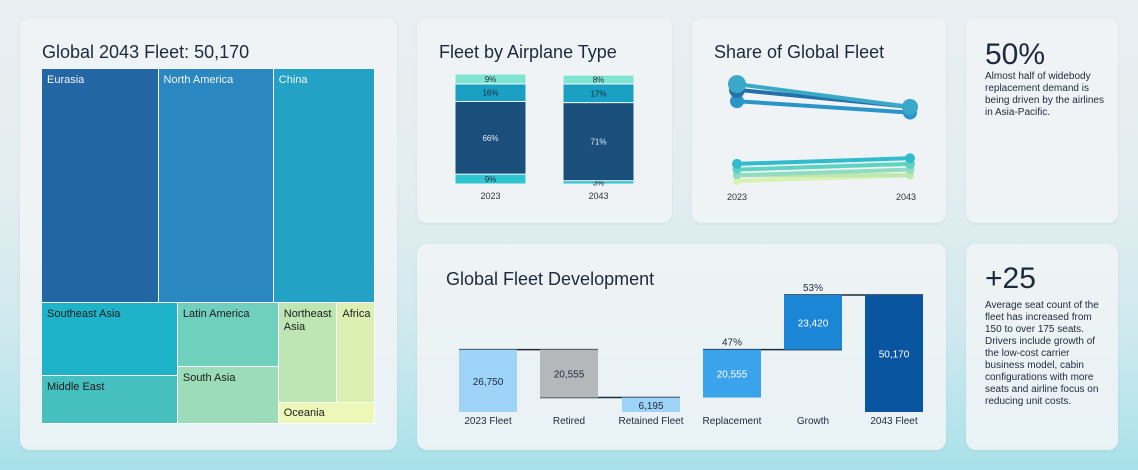  What do you see at coordinates (110, 340) in the screenshot?
I see `treemap-cell-southeast-asia: Southeast Asia` at bounding box center [110, 340].